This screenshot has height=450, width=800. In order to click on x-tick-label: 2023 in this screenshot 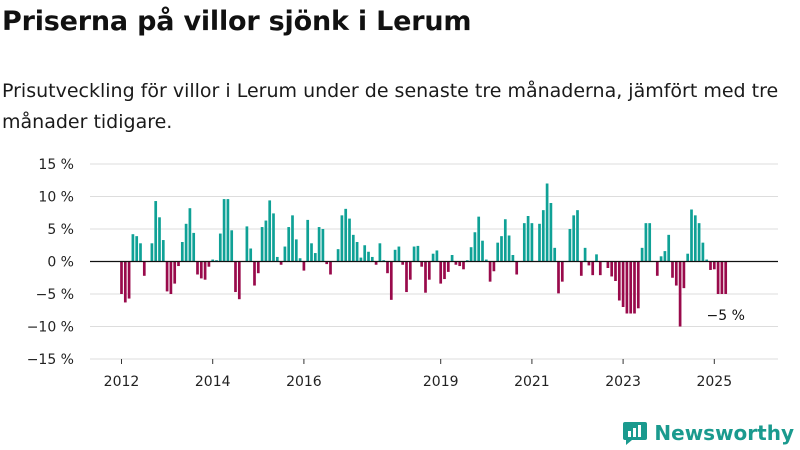, I will do `click(623, 382)`.